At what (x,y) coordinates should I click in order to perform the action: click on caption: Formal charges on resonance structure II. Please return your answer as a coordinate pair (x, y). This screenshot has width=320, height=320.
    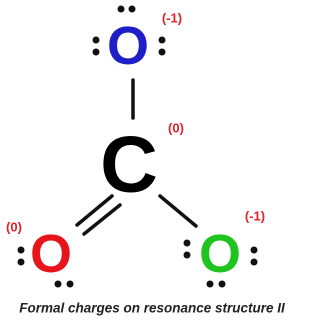
    Looking at the image, I should click on (152, 308).